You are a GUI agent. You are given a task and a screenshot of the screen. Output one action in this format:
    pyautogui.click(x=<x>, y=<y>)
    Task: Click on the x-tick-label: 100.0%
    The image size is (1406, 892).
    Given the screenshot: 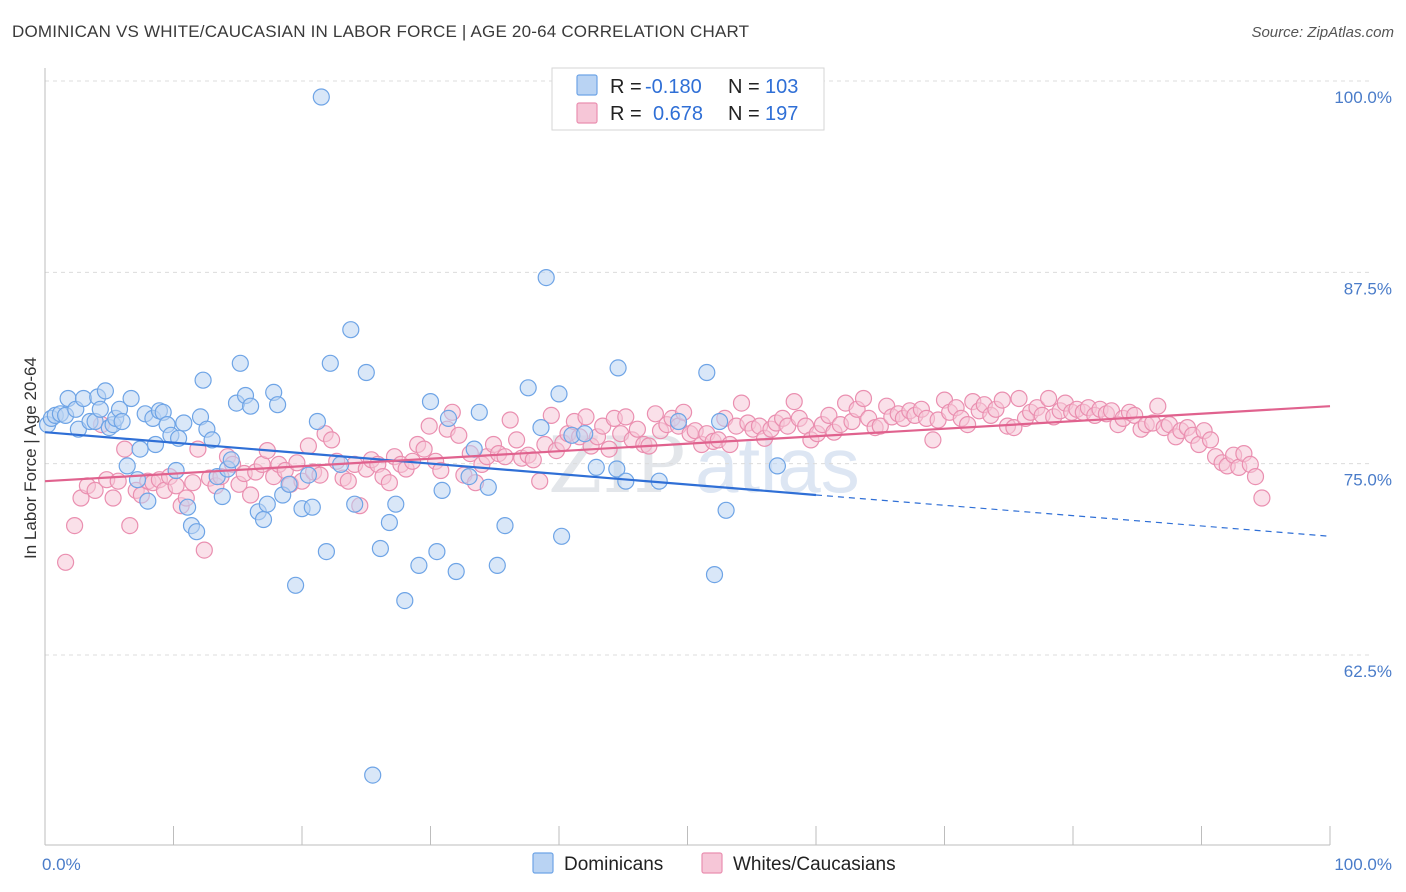 What is the action you would take?
    pyautogui.click(x=1363, y=864)
    